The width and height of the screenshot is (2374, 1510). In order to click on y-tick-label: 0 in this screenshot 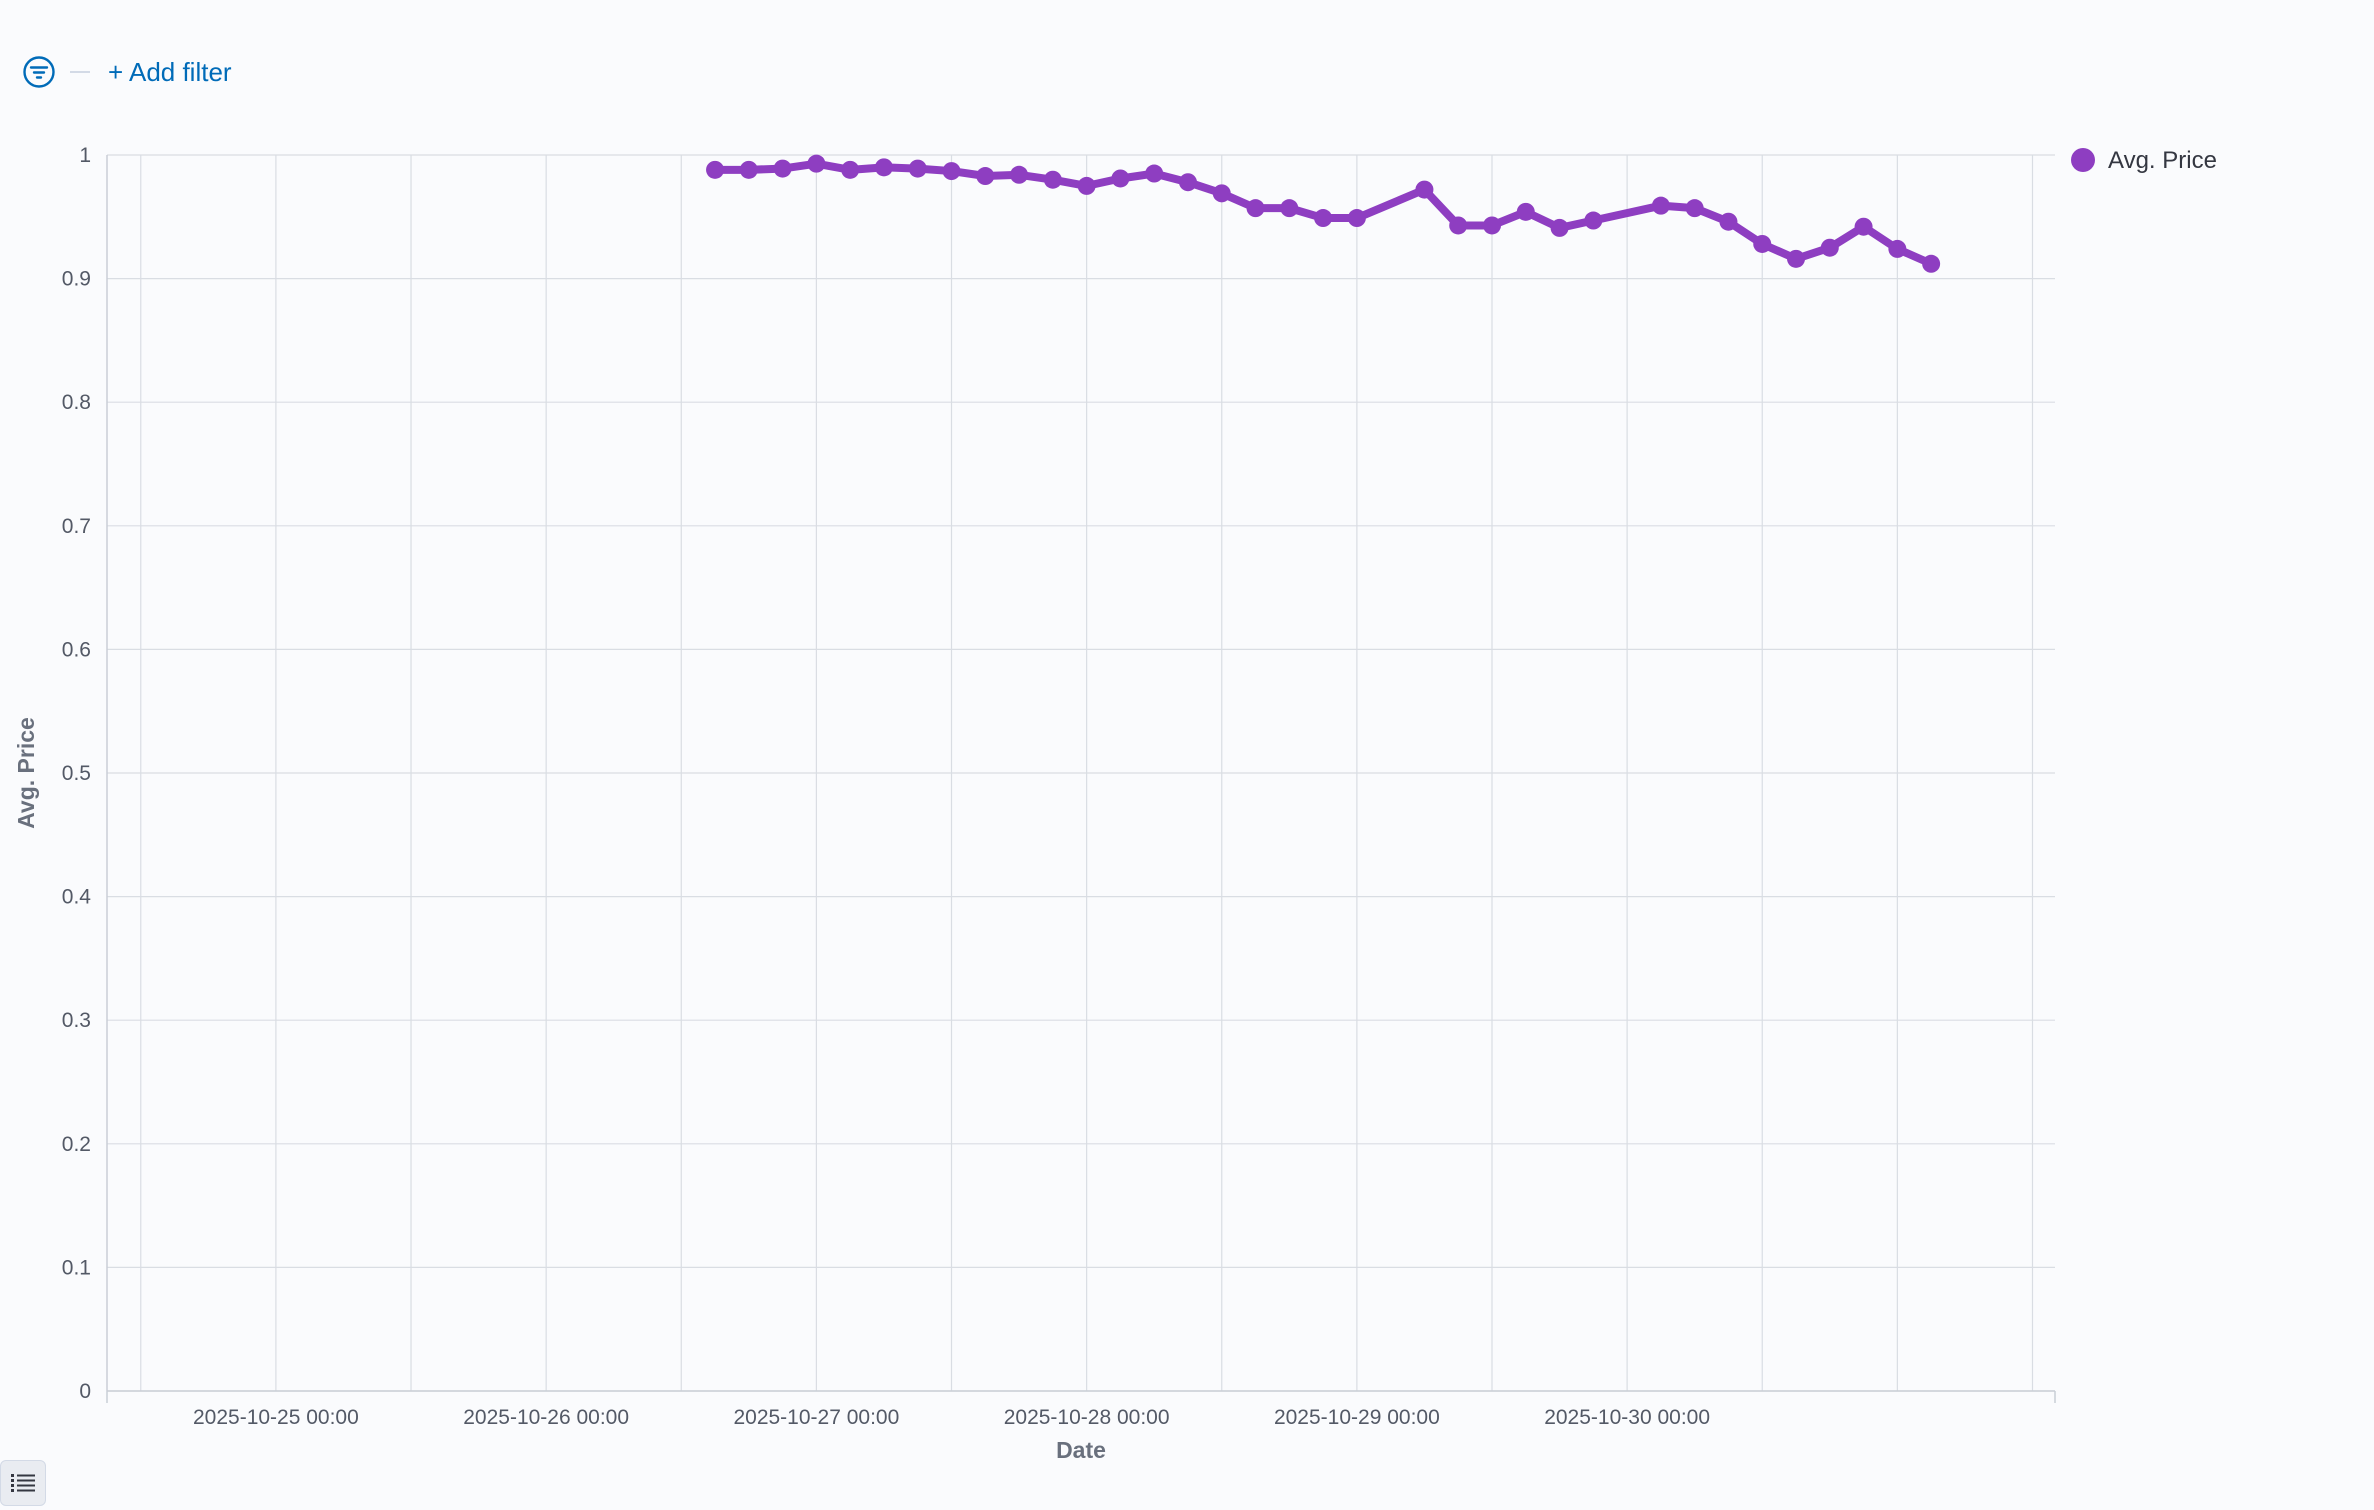, I will do `click(85, 1391)`.